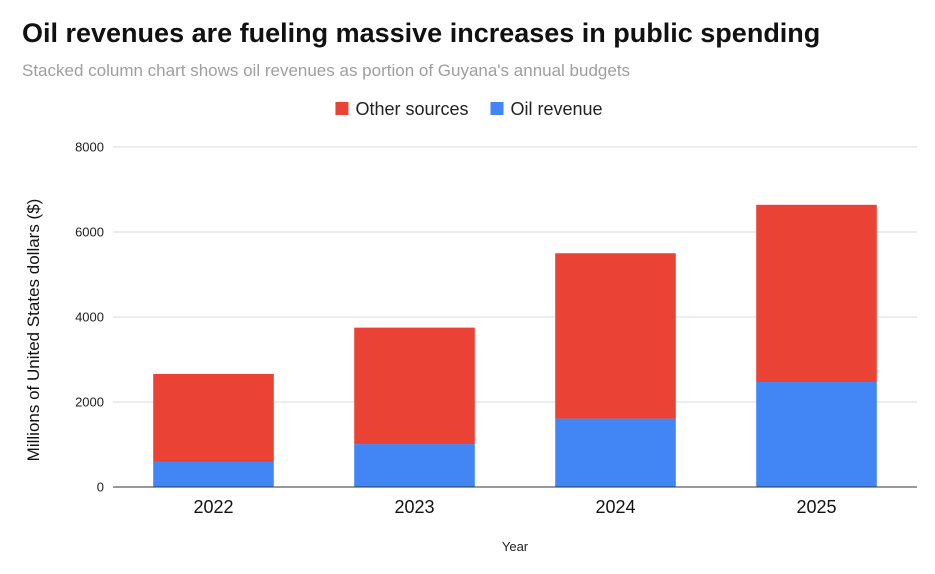 Image resolution: width=935 pixels, height=574 pixels. I want to click on legend-item-oil-revenue: Oil revenue, so click(546, 109).